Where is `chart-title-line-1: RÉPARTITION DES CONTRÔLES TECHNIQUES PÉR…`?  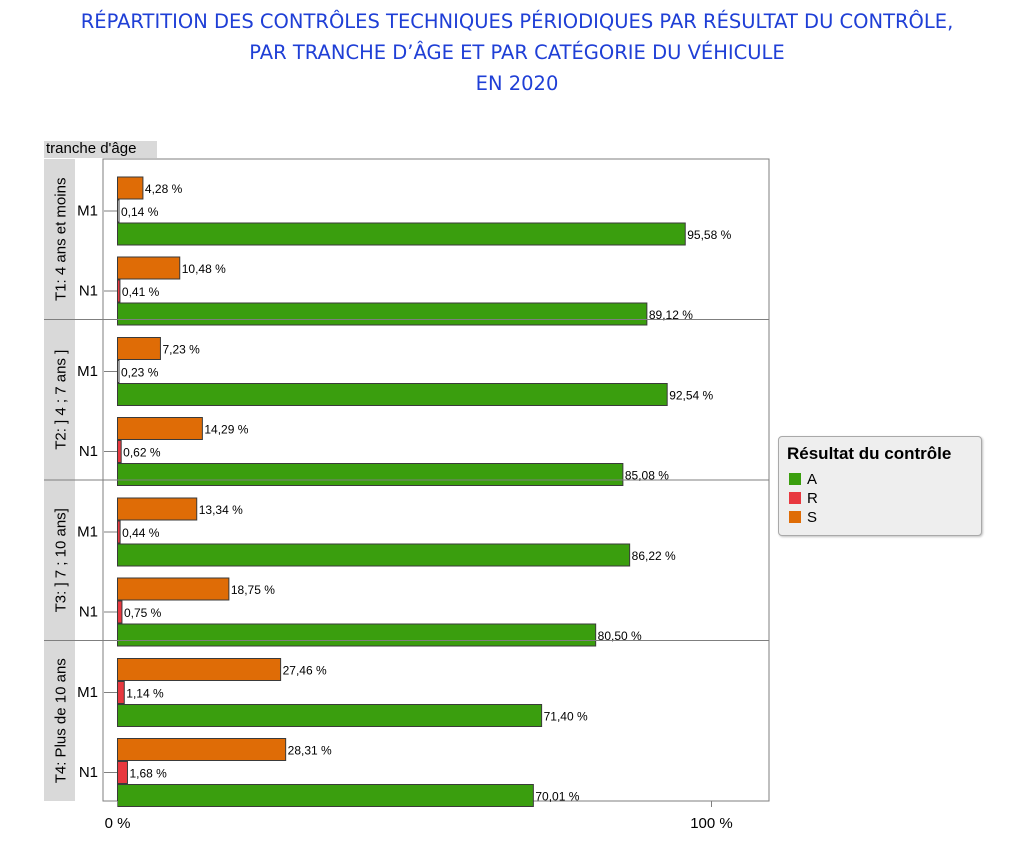 chart-title-line-1: RÉPARTITION DES CONTRÔLES TECHNIQUES PÉR… is located at coordinates (517, 21).